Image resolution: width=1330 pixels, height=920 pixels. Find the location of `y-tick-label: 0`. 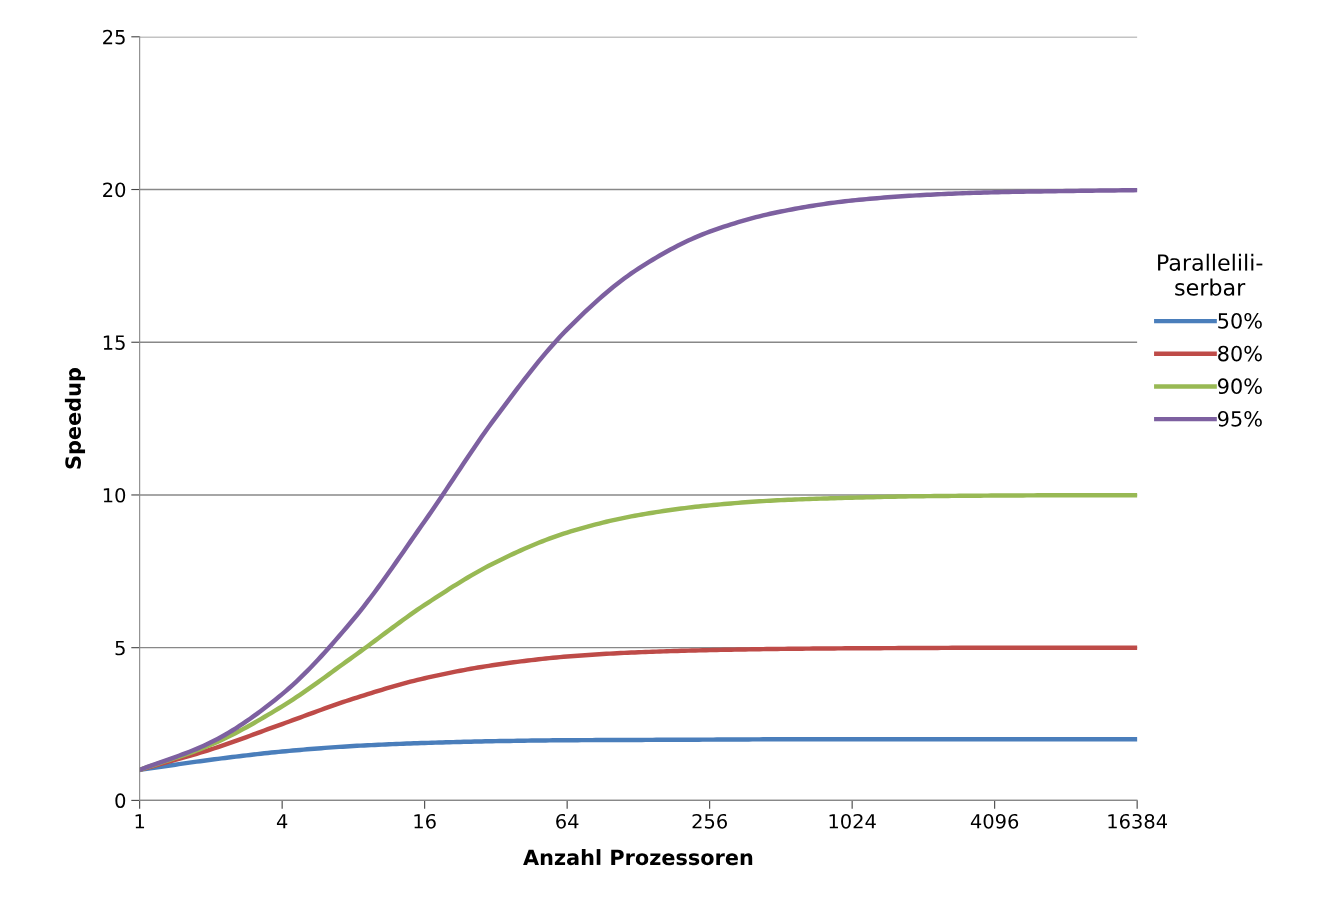

y-tick-label: 0 is located at coordinates (120, 801).